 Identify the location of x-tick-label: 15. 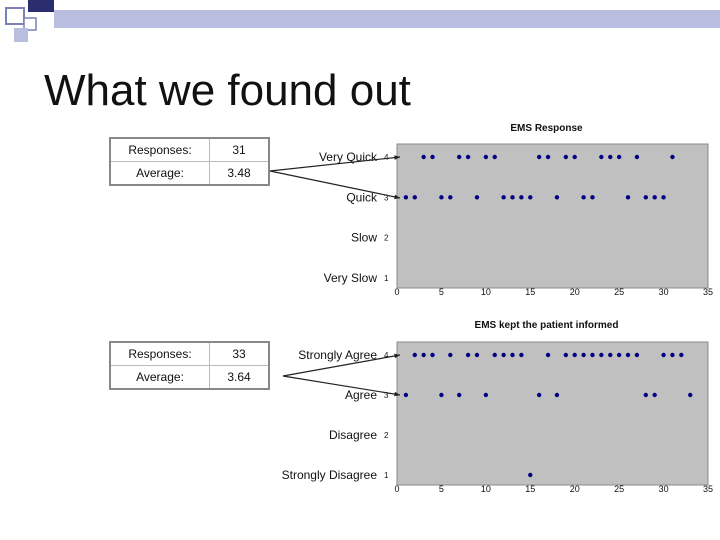
(530, 292).